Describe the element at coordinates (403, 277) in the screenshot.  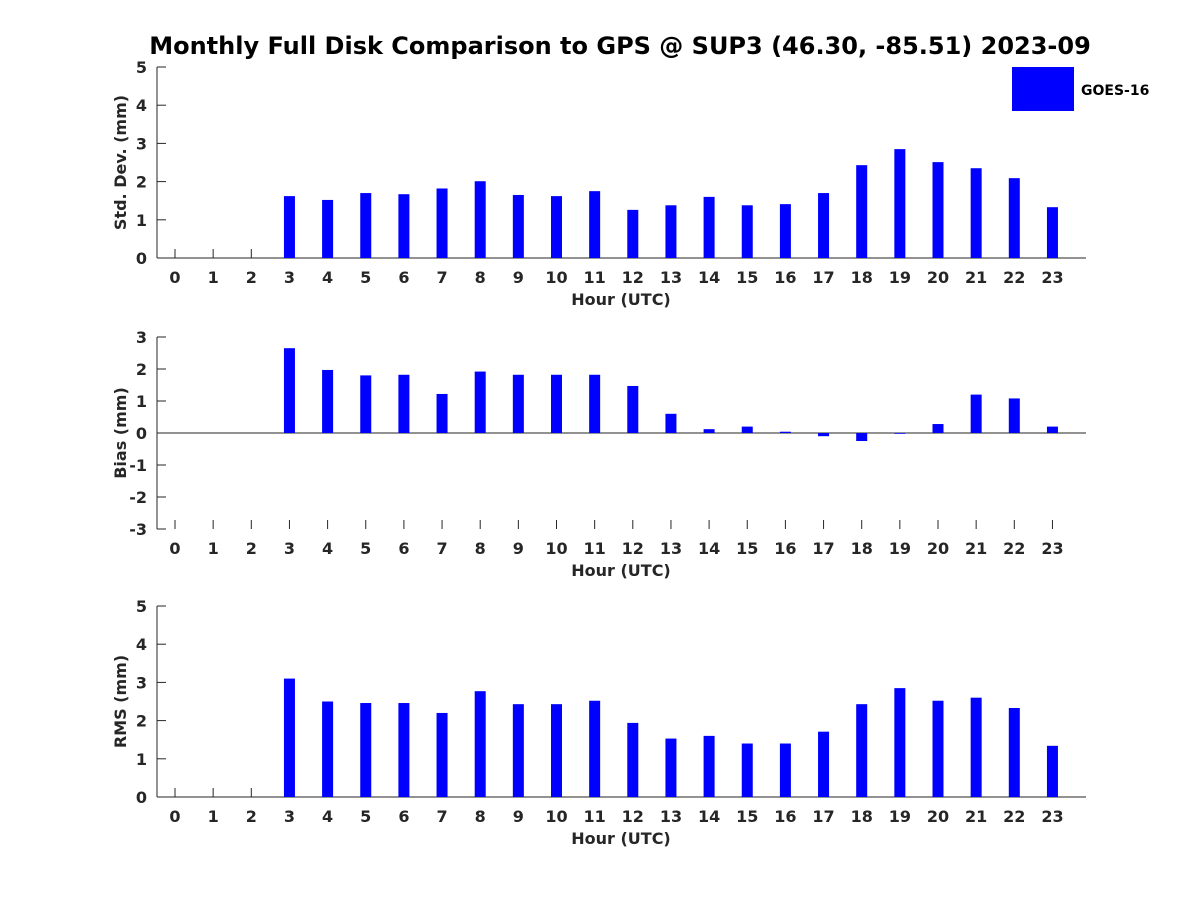
I see `x-tick-label: 6` at that location.